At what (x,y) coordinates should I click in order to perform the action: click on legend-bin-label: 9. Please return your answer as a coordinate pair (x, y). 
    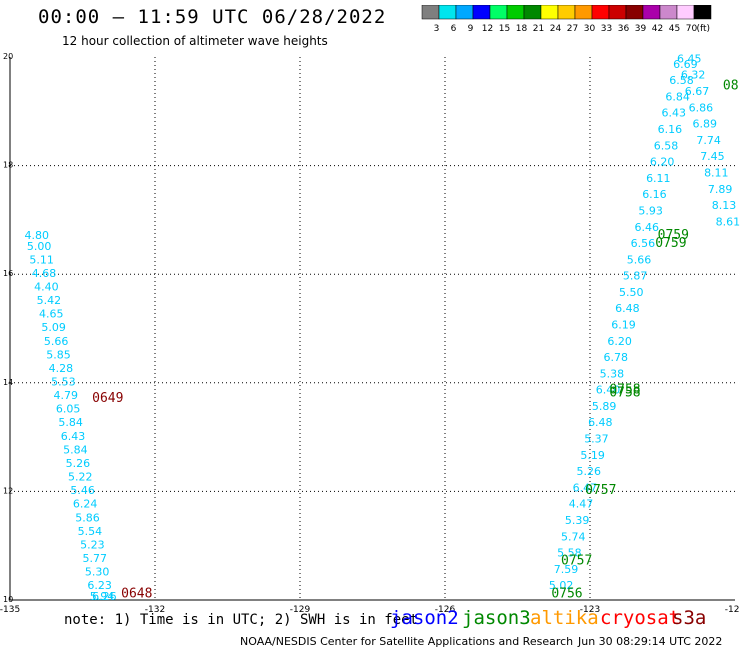
    Looking at the image, I should click on (471, 29).